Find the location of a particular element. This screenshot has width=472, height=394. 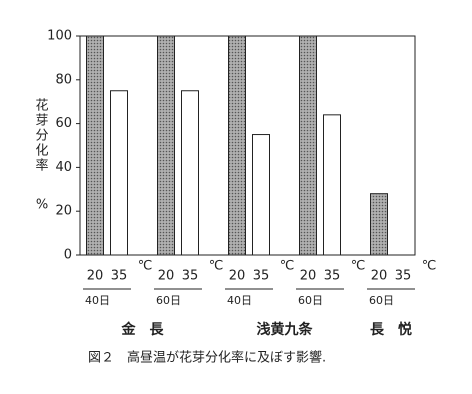

group-label: 浅黄九条 is located at coordinates (285, 329).